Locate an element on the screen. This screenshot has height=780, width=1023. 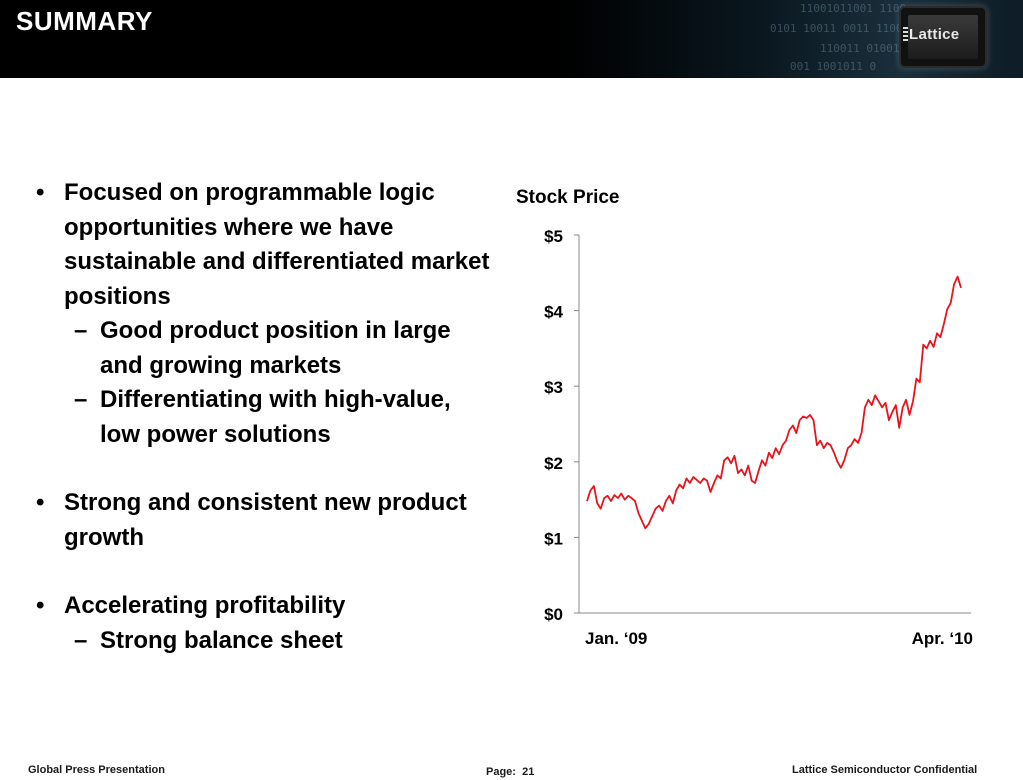
sub-bullet-text: Strong balance sheet is located at coordinates (221, 640).